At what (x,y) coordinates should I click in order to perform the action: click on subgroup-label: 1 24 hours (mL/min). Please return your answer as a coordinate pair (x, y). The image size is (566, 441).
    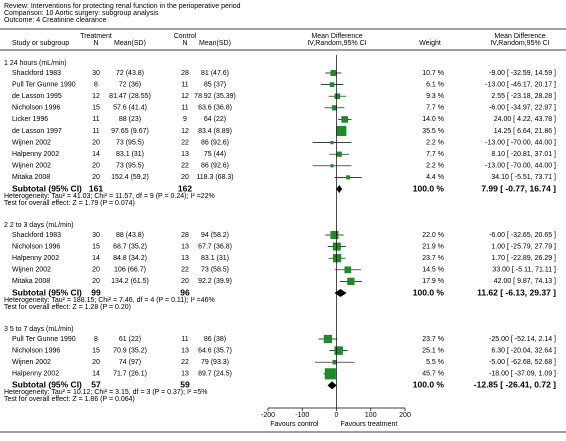
    Looking at the image, I should click on (35, 63).